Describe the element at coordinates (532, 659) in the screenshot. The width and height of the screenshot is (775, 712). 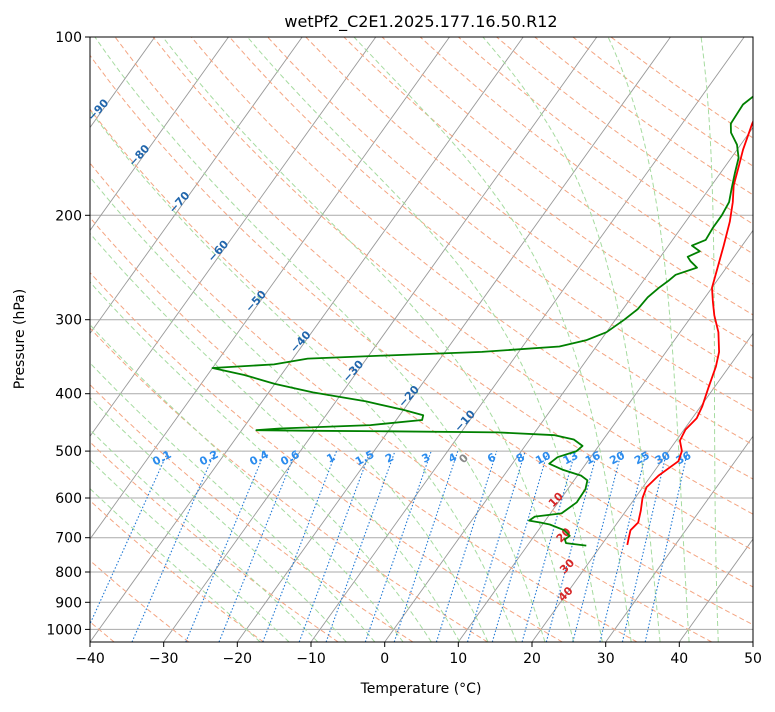
I see `x-tick-label: 20` at that location.